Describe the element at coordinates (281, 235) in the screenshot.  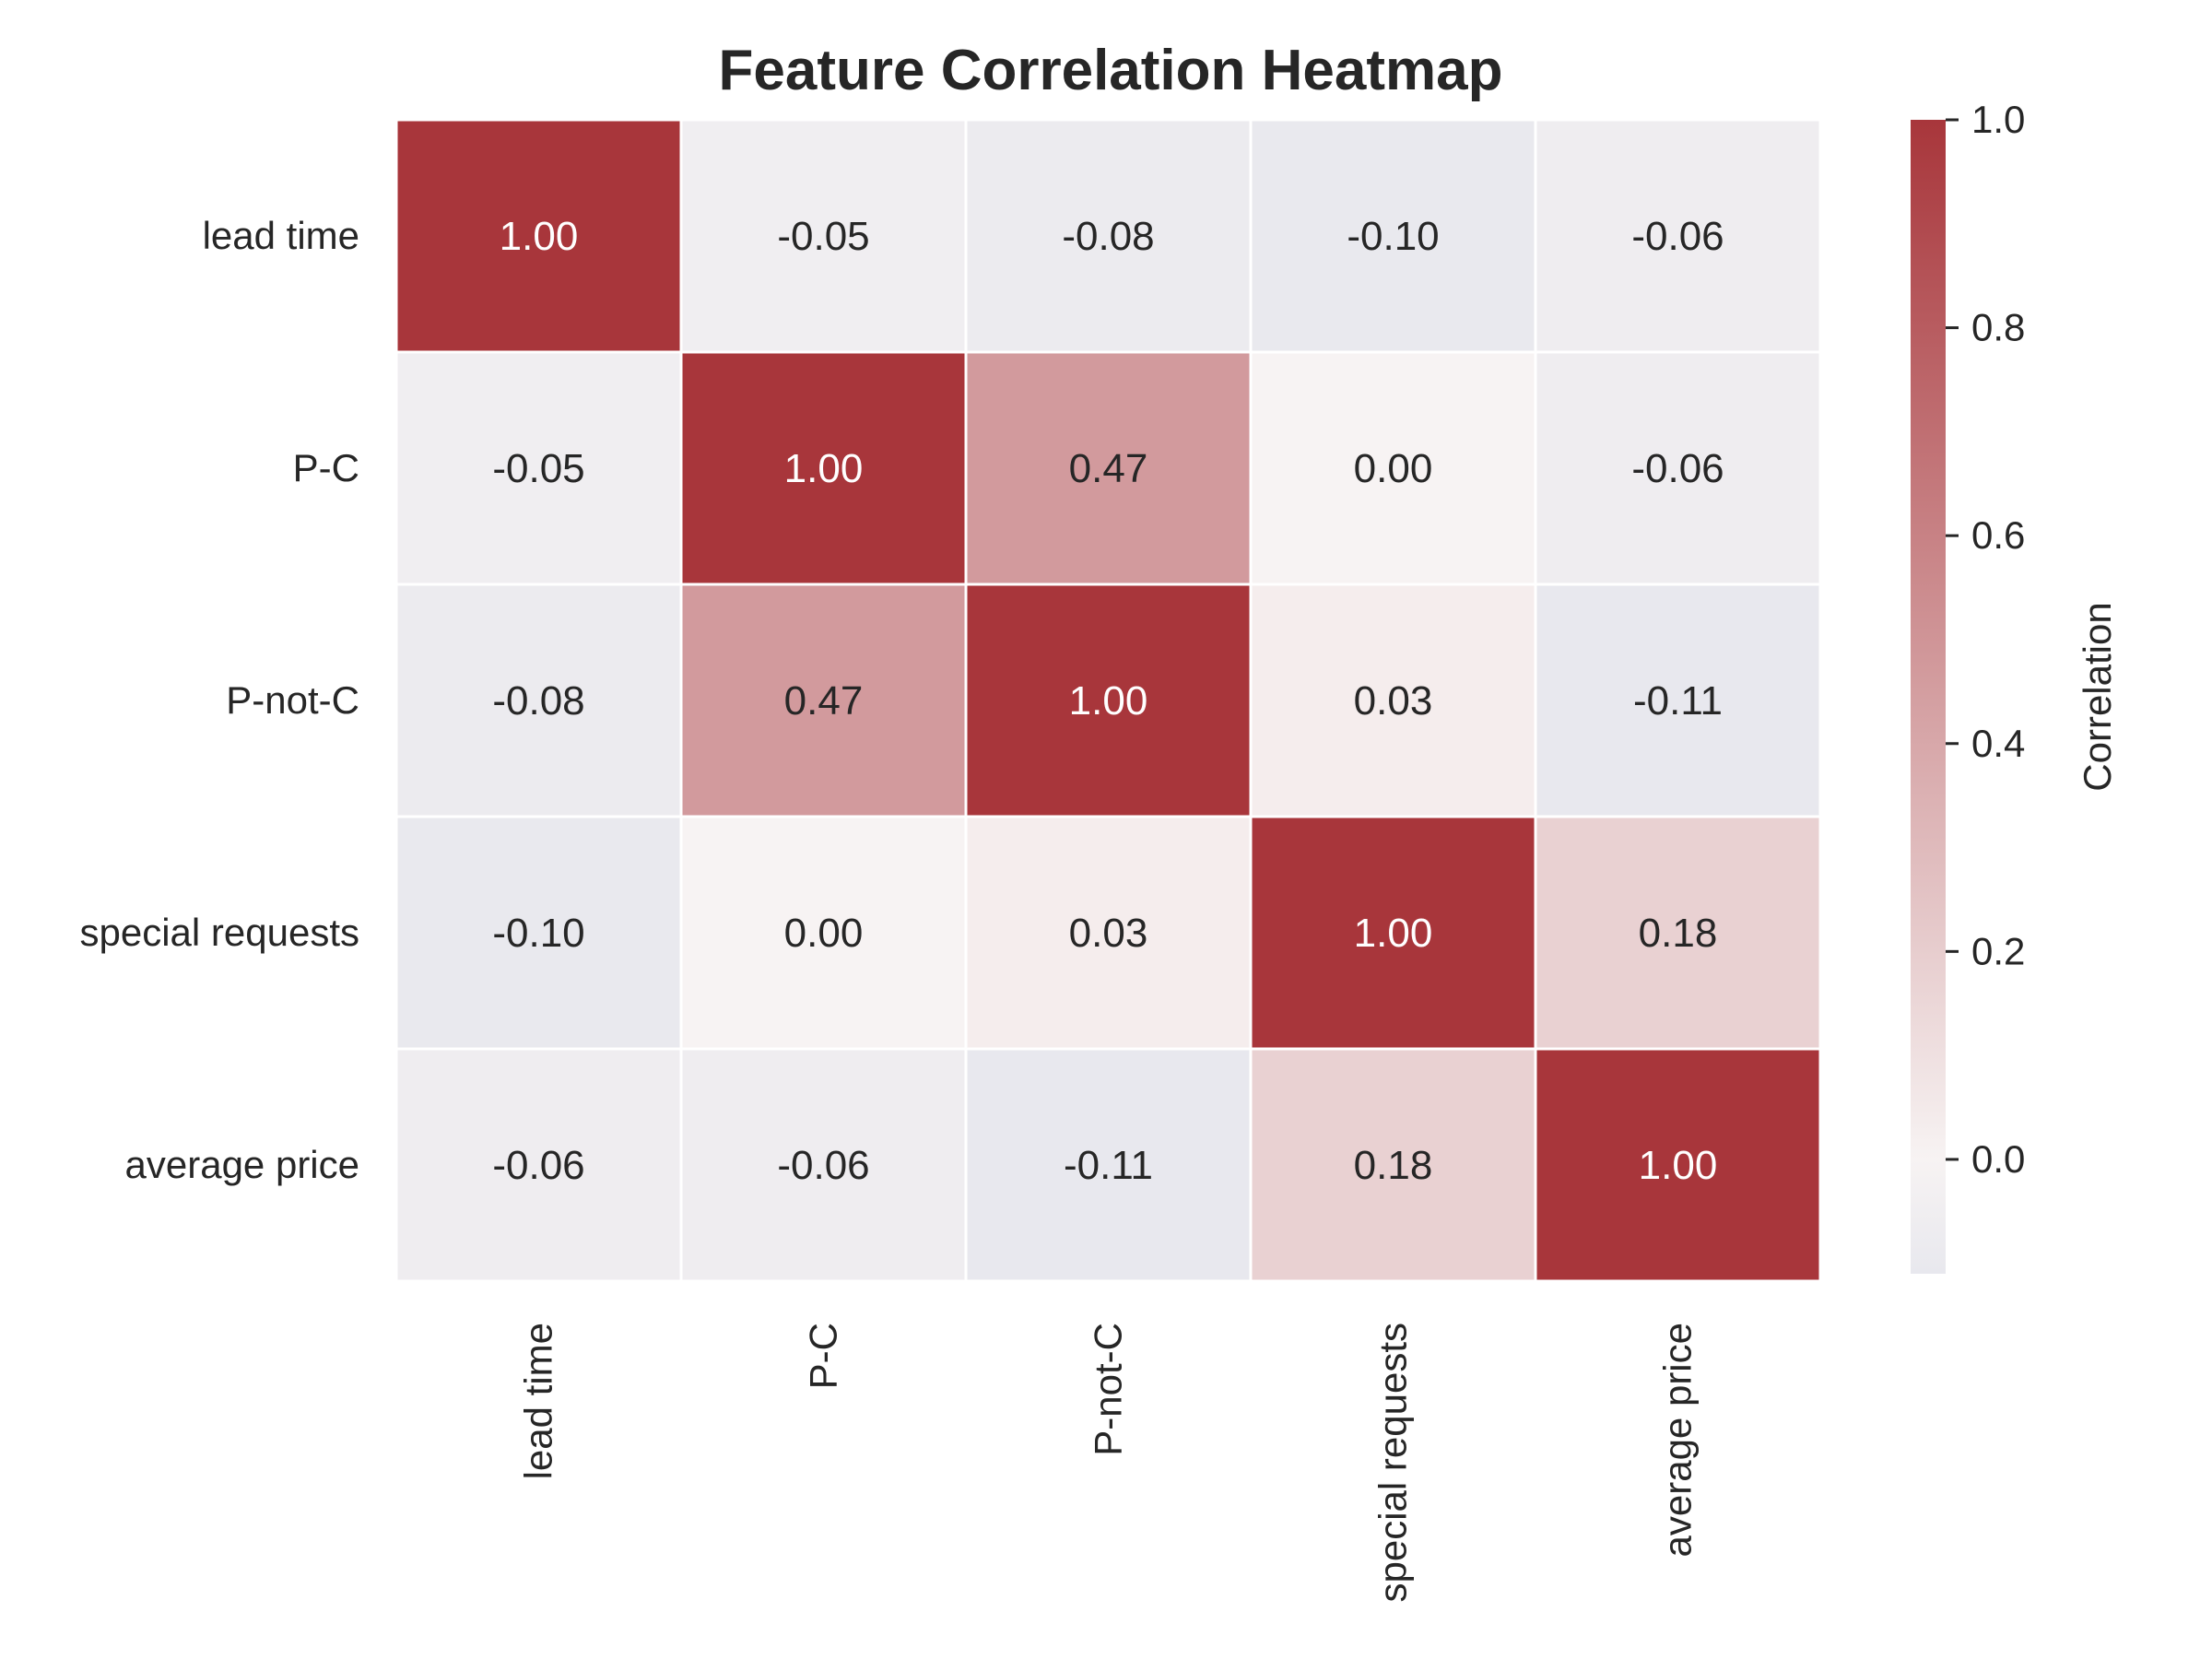
I see `row-label: lead time` at that location.